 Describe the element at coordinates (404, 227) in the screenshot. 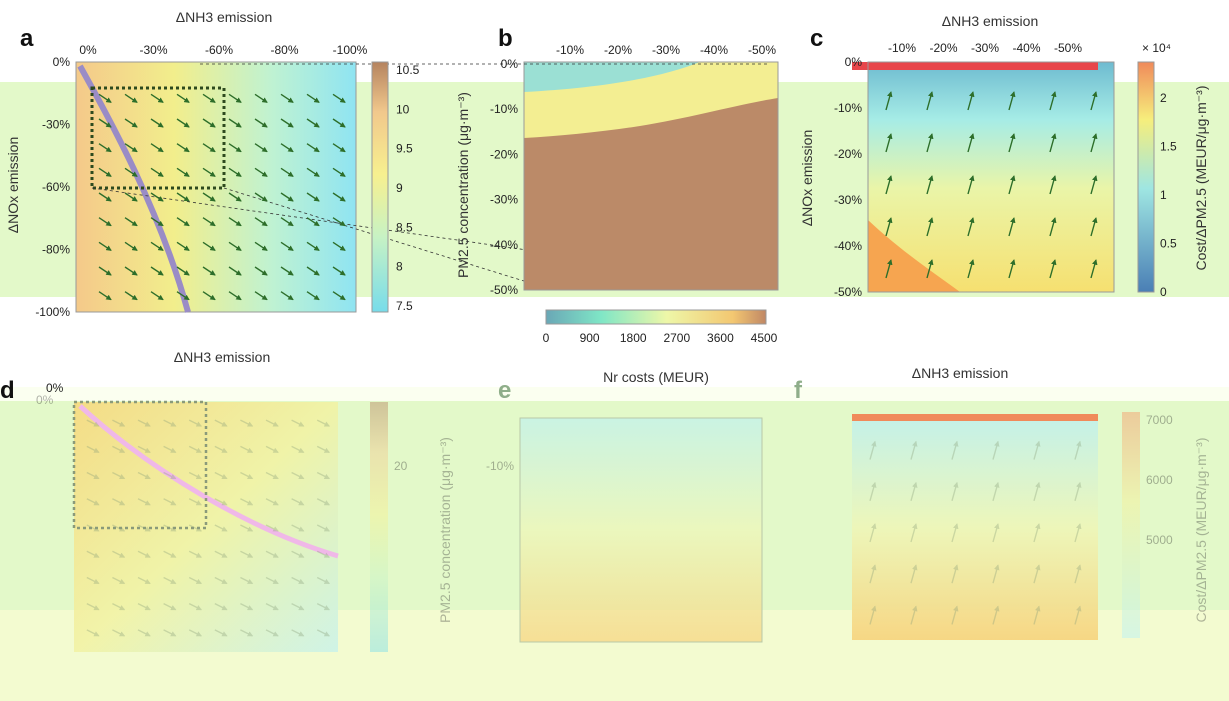

I see `panel-a-colorbar-tick-4: 8.5` at that location.